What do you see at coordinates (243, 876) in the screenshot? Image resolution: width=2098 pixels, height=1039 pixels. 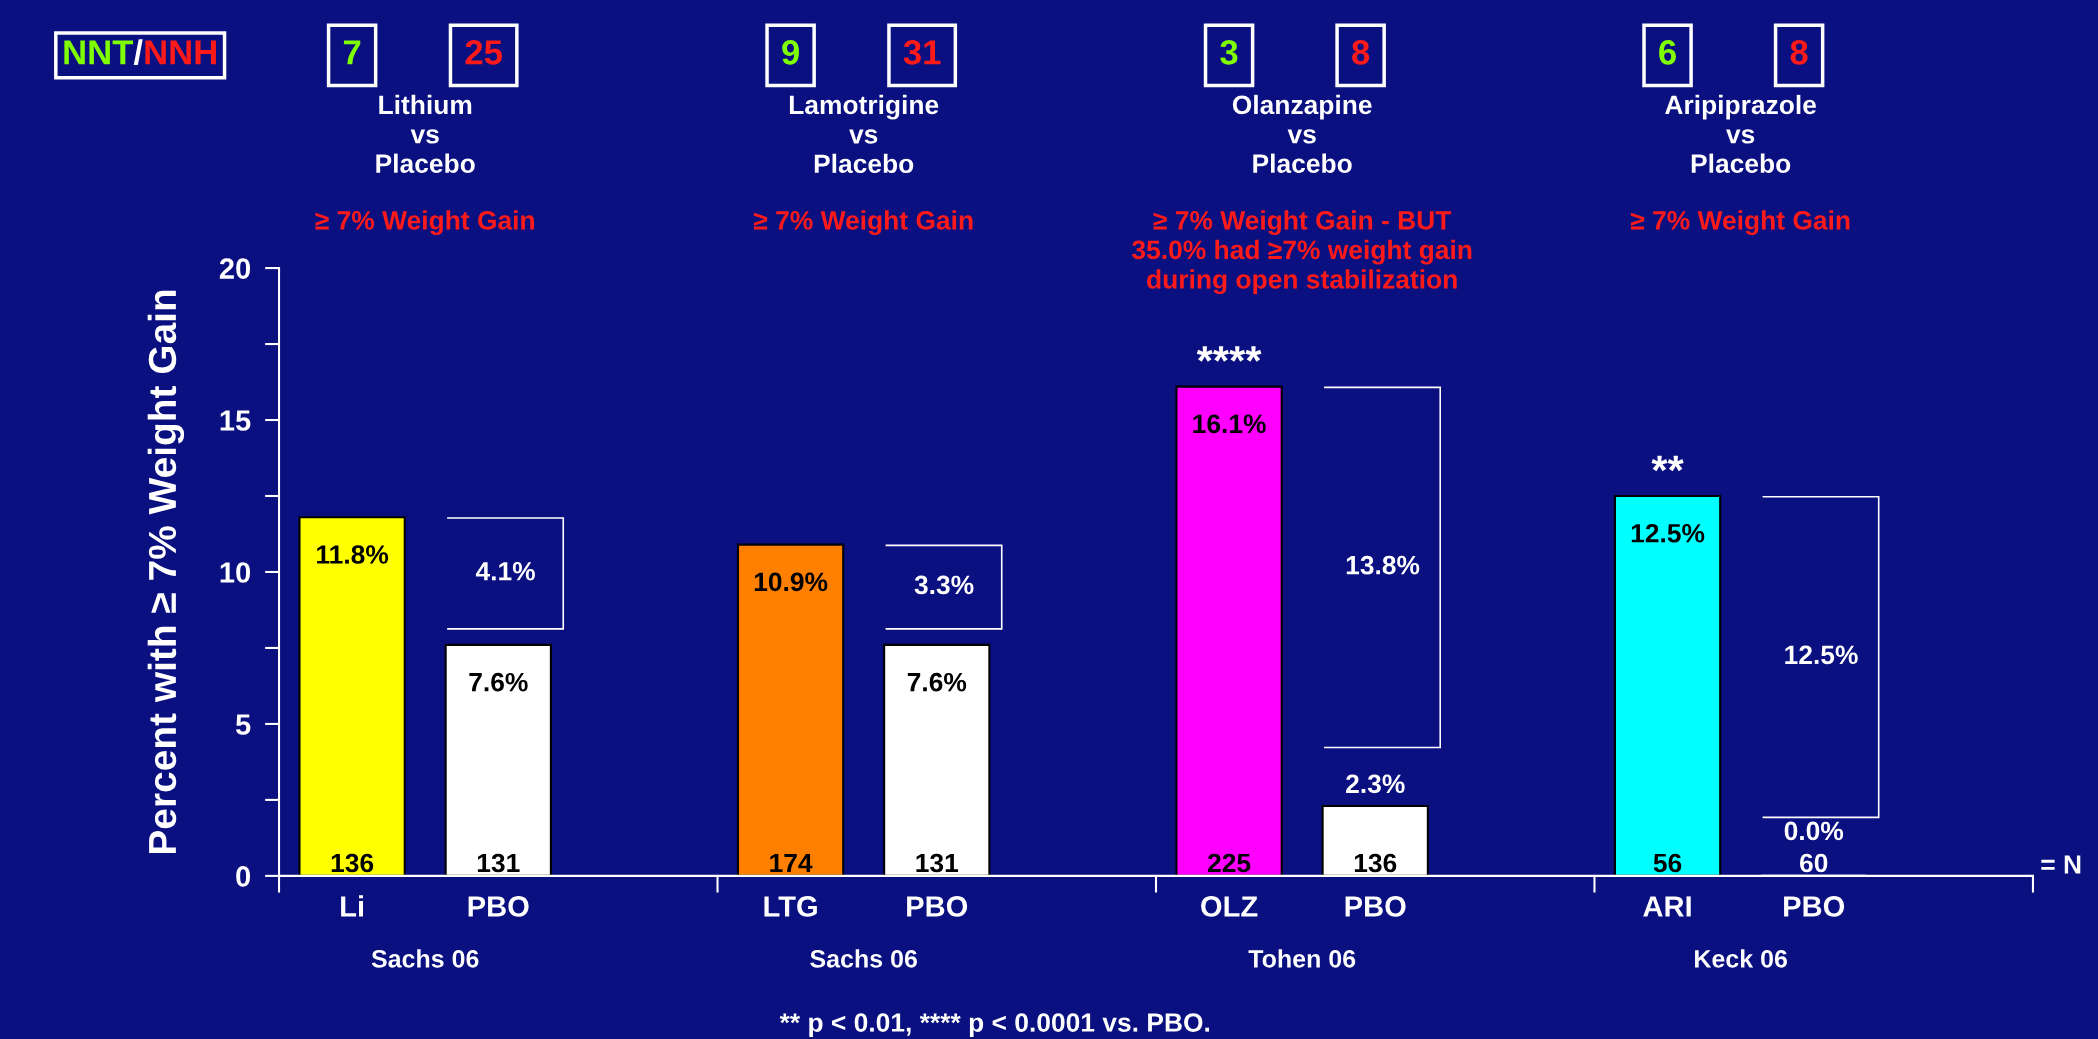 I see `y-tick-label: 0` at bounding box center [243, 876].